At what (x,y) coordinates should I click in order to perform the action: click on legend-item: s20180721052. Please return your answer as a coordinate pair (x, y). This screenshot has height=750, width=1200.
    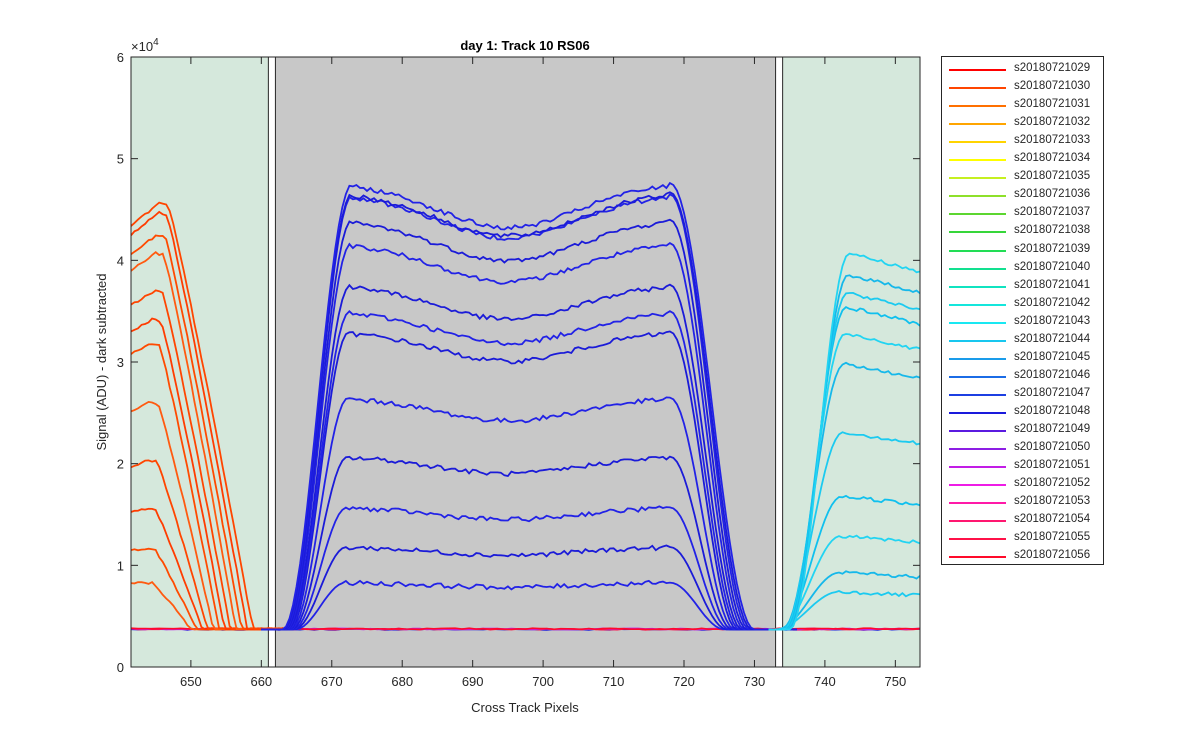
    Looking at the image, I should click on (1022, 485).